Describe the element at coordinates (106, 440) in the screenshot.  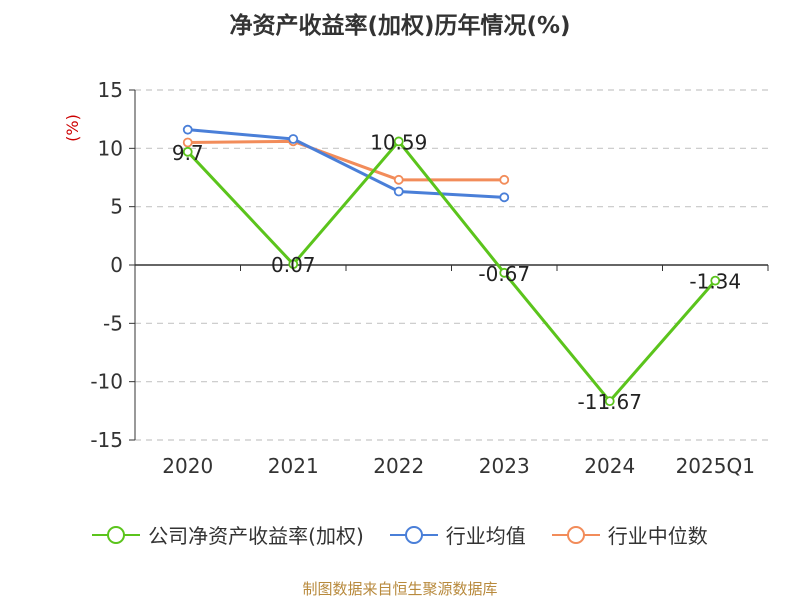
I see `y-tick-label: -15` at that location.